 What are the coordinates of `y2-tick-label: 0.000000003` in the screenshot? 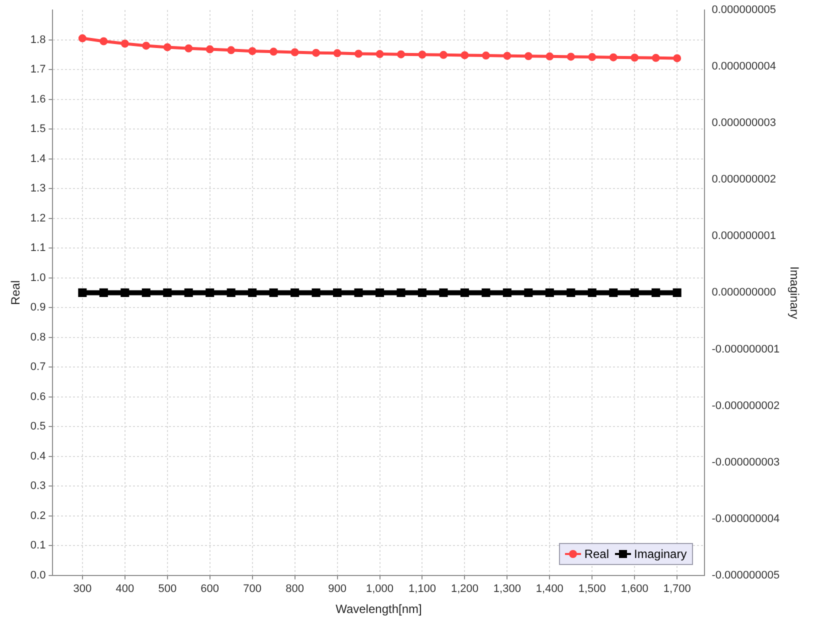 It's located at (744, 123).